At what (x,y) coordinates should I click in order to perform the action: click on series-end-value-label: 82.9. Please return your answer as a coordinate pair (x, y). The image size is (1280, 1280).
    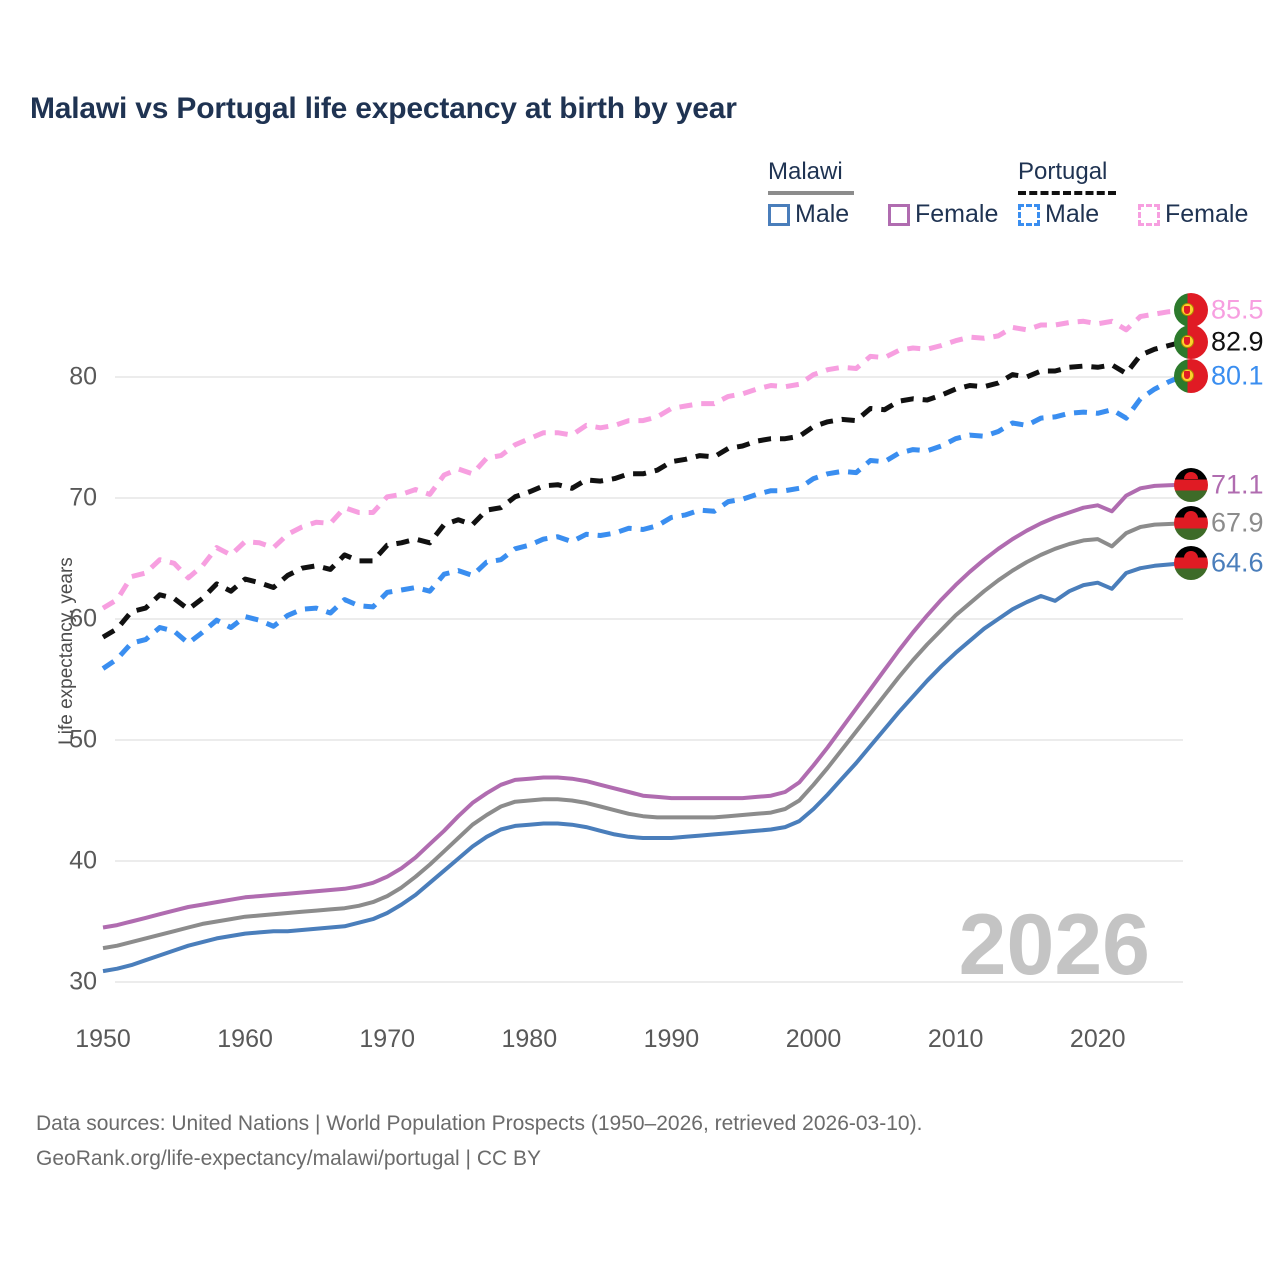
    Looking at the image, I should click on (1237, 341).